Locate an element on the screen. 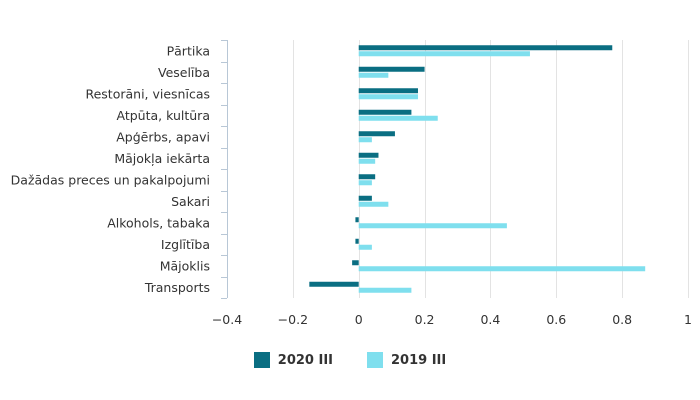 The image size is (700, 400). x-tick-label-4: 0.4 is located at coordinates (490, 319).